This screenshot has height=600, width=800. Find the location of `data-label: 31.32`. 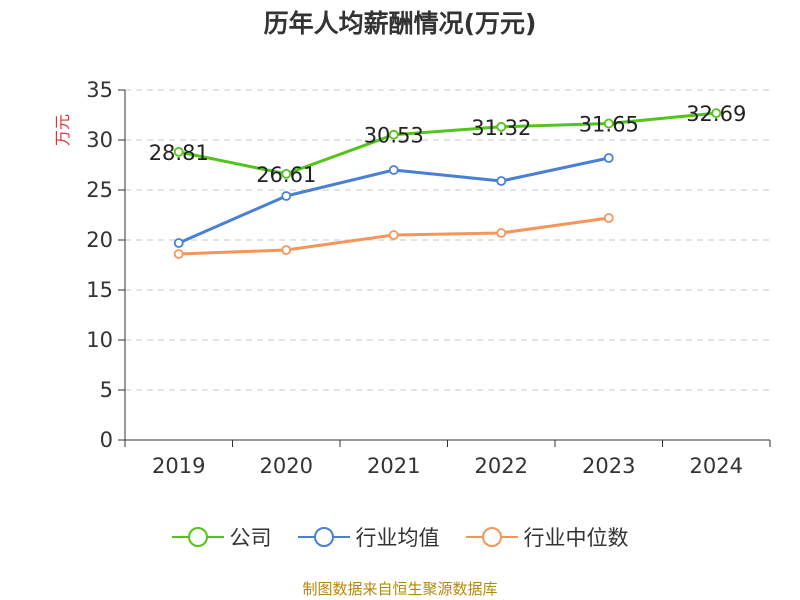

data-label: 31.32 is located at coordinates (501, 128).